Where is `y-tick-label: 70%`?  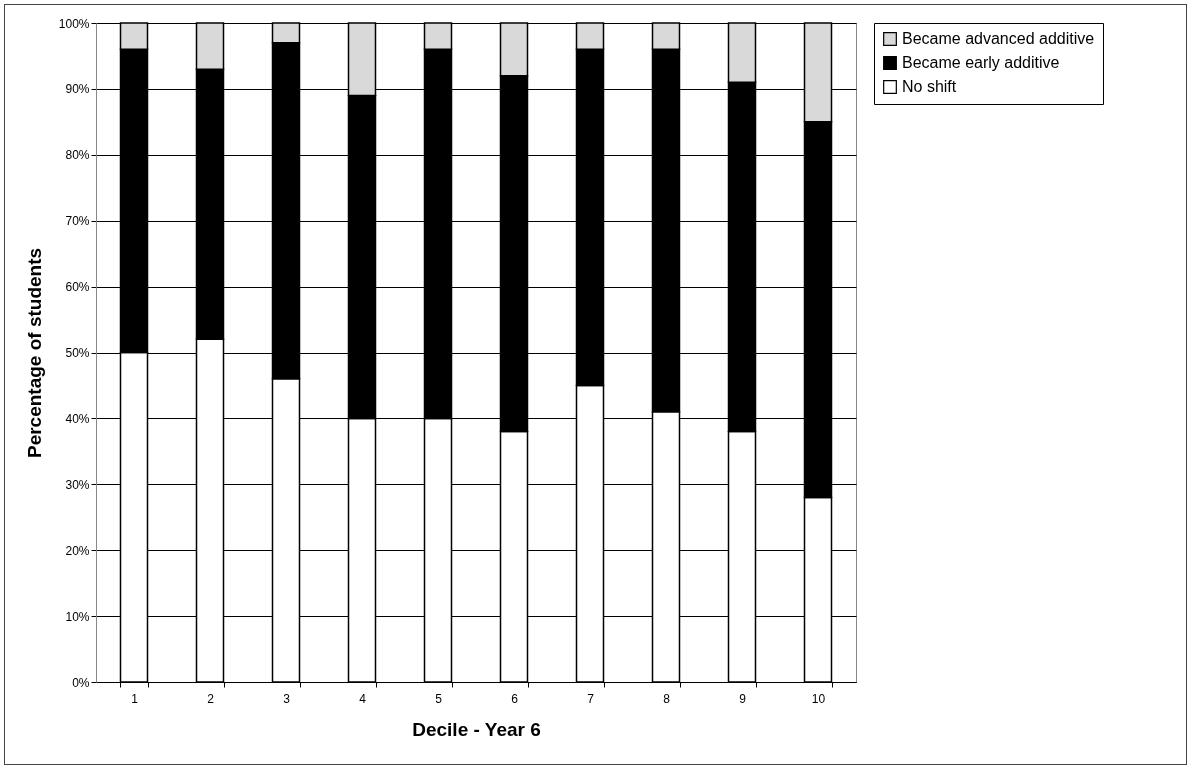 y-tick-label: 70% is located at coordinates (77, 221).